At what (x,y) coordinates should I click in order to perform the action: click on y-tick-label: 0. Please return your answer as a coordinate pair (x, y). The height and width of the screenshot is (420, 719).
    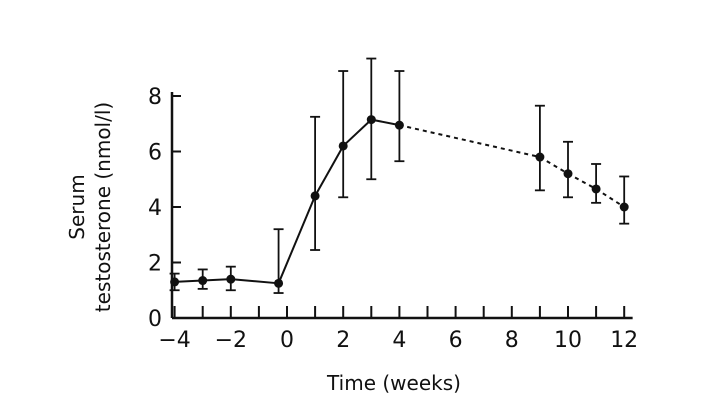
    Looking at the image, I should click on (155, 319).